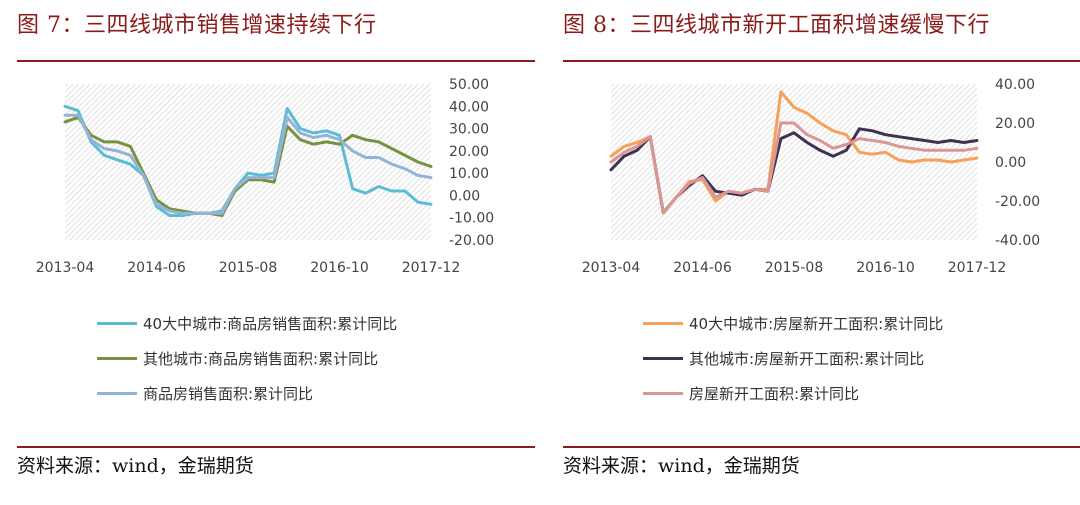 This screenshot has width=1080, height=505. I want to click on legend-label: 商品房销售面积:累计同比, so click(228, 393).